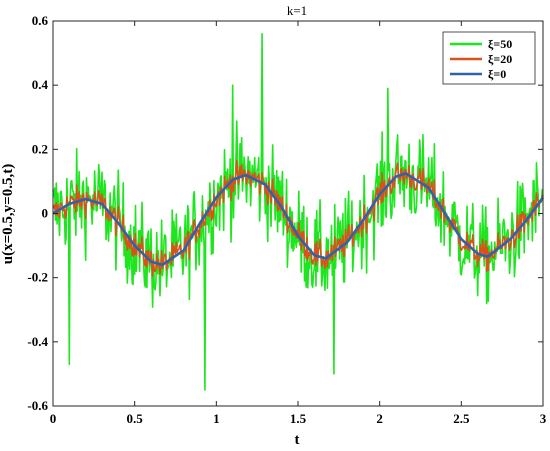 The image size is (550, 451). Describe the element at coordinates (379, 418) in the screenshot. I see `x-tick-label: 2` at that location.